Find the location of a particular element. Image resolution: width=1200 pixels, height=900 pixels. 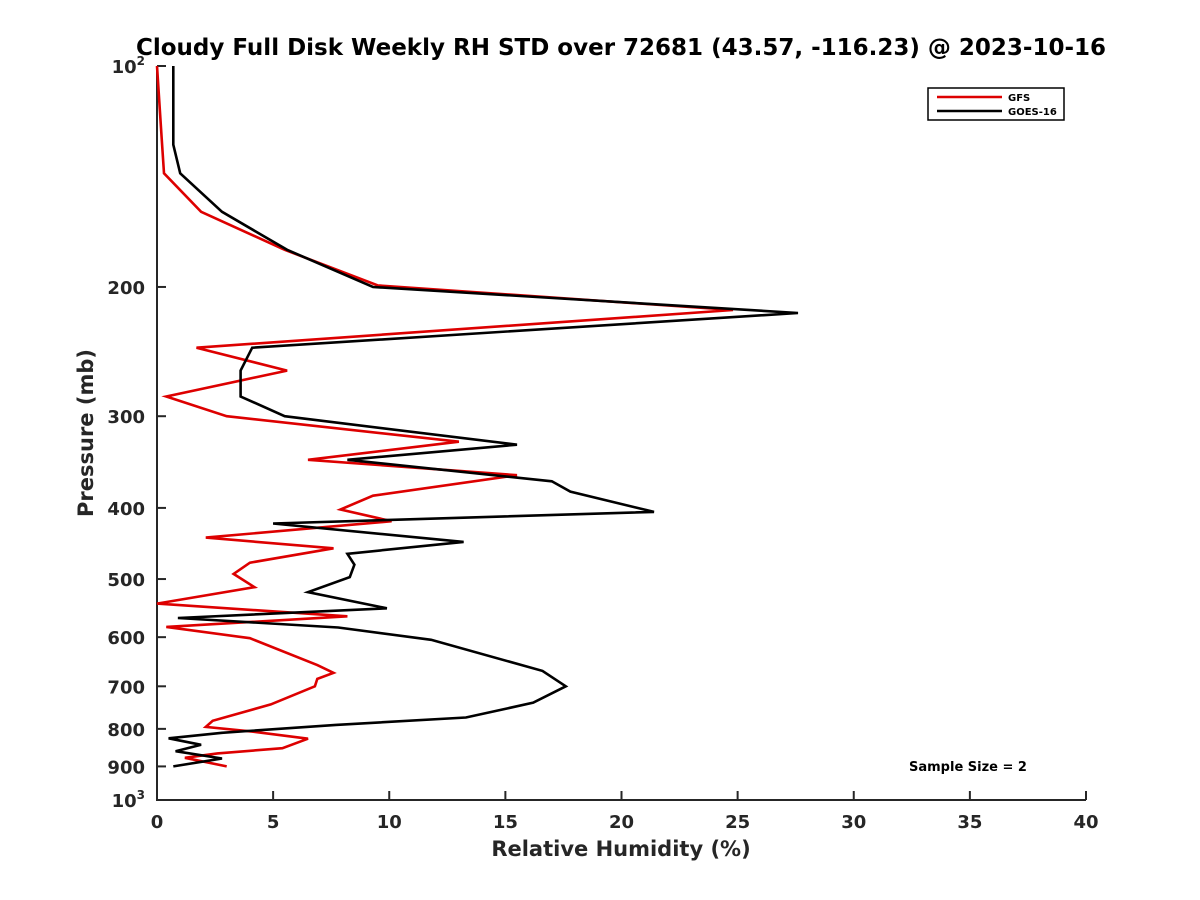

y-tick-label: 400 is located at coordinates (126, 509).